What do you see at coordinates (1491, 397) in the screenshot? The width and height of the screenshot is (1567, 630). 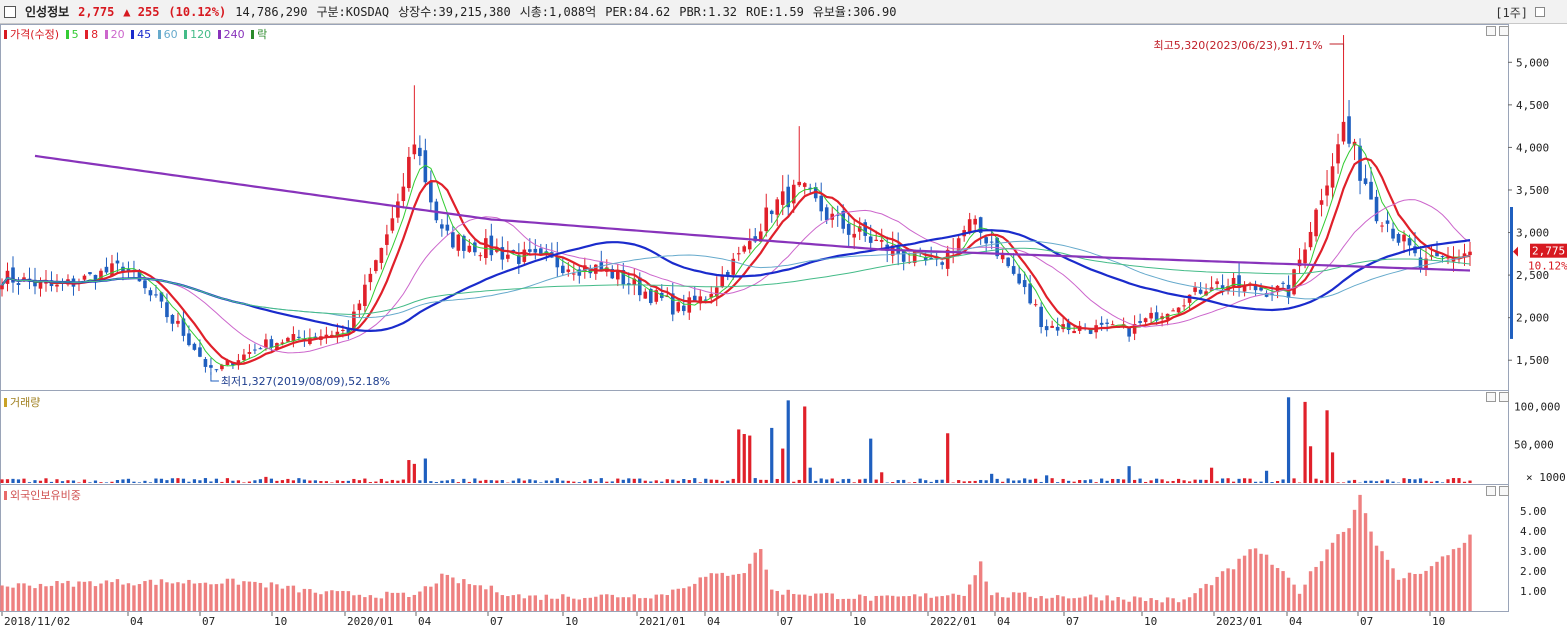 I see `volume-pane-max-button` at bounding box center [1491, 397].